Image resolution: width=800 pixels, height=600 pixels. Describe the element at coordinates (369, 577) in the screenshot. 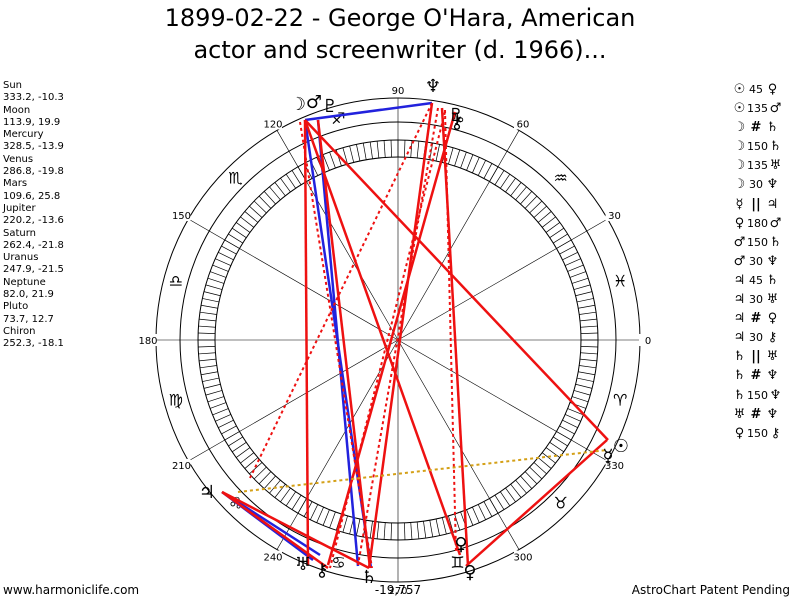

I see `saturn-icon: ♄` at that location.